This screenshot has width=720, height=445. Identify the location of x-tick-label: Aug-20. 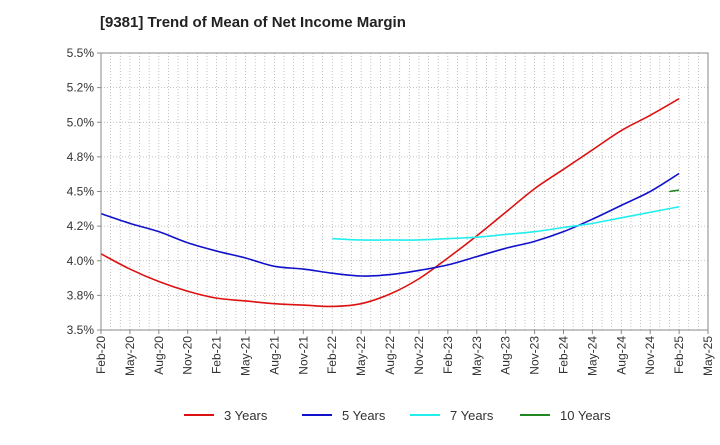
(159, 355).